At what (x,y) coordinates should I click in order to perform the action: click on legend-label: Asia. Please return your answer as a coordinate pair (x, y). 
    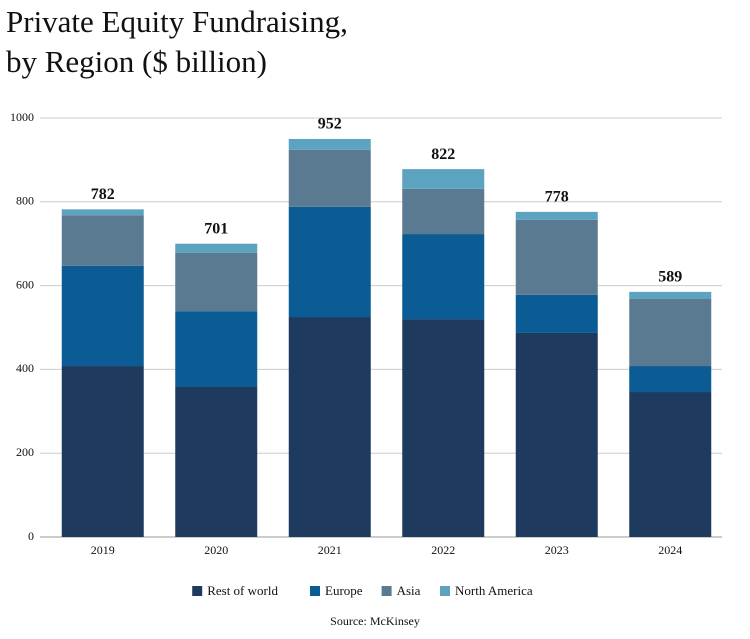
    Looking at the image, I should click on (409, 590).